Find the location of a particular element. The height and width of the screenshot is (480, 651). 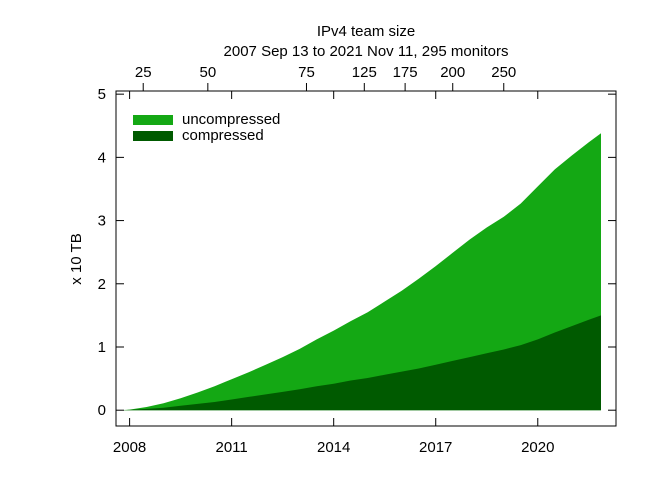

y-tick-label-4: 4 is located at coordinates (102, 157).